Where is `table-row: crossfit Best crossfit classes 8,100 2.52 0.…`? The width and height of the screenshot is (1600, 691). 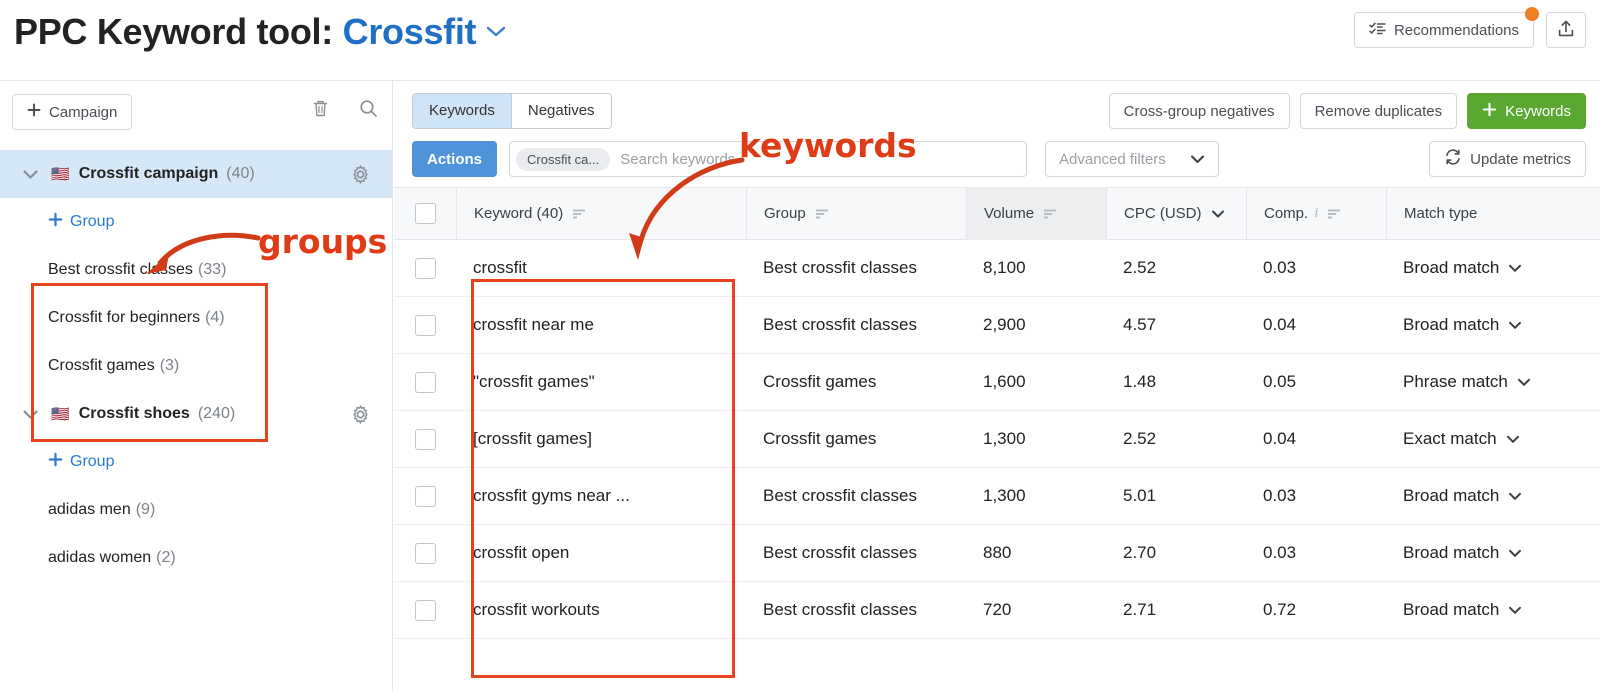 table-row: crossfit Best crossfit classes 8,100 2.52 0.… is located at coordinates (997, 268).